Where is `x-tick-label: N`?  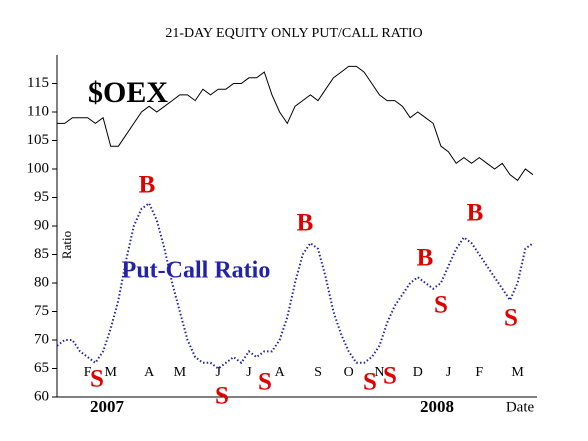
x-tick-label: N is located at coordinates (379, 372).